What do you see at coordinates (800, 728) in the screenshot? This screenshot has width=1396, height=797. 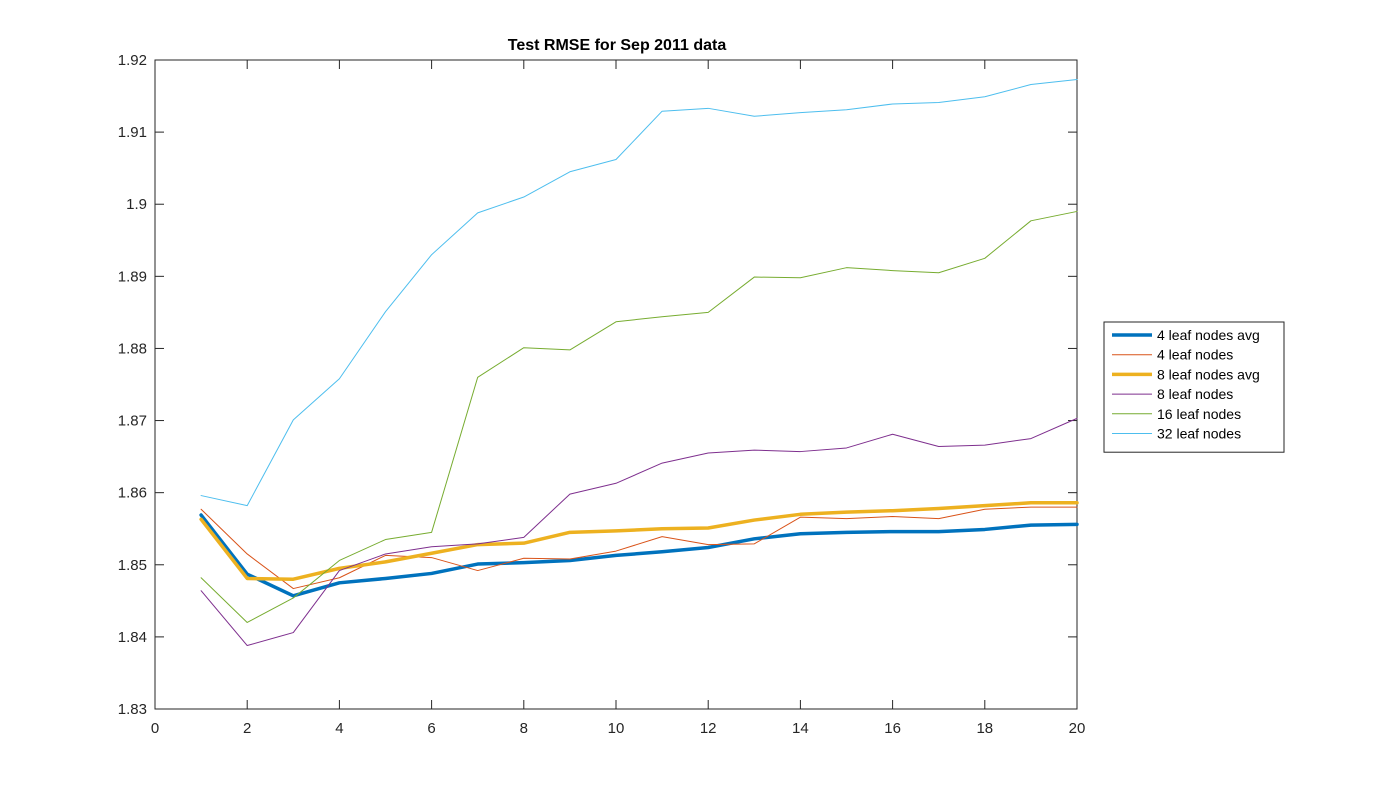 I see `x-tick-label: 14` at bounding box center [800, 728].